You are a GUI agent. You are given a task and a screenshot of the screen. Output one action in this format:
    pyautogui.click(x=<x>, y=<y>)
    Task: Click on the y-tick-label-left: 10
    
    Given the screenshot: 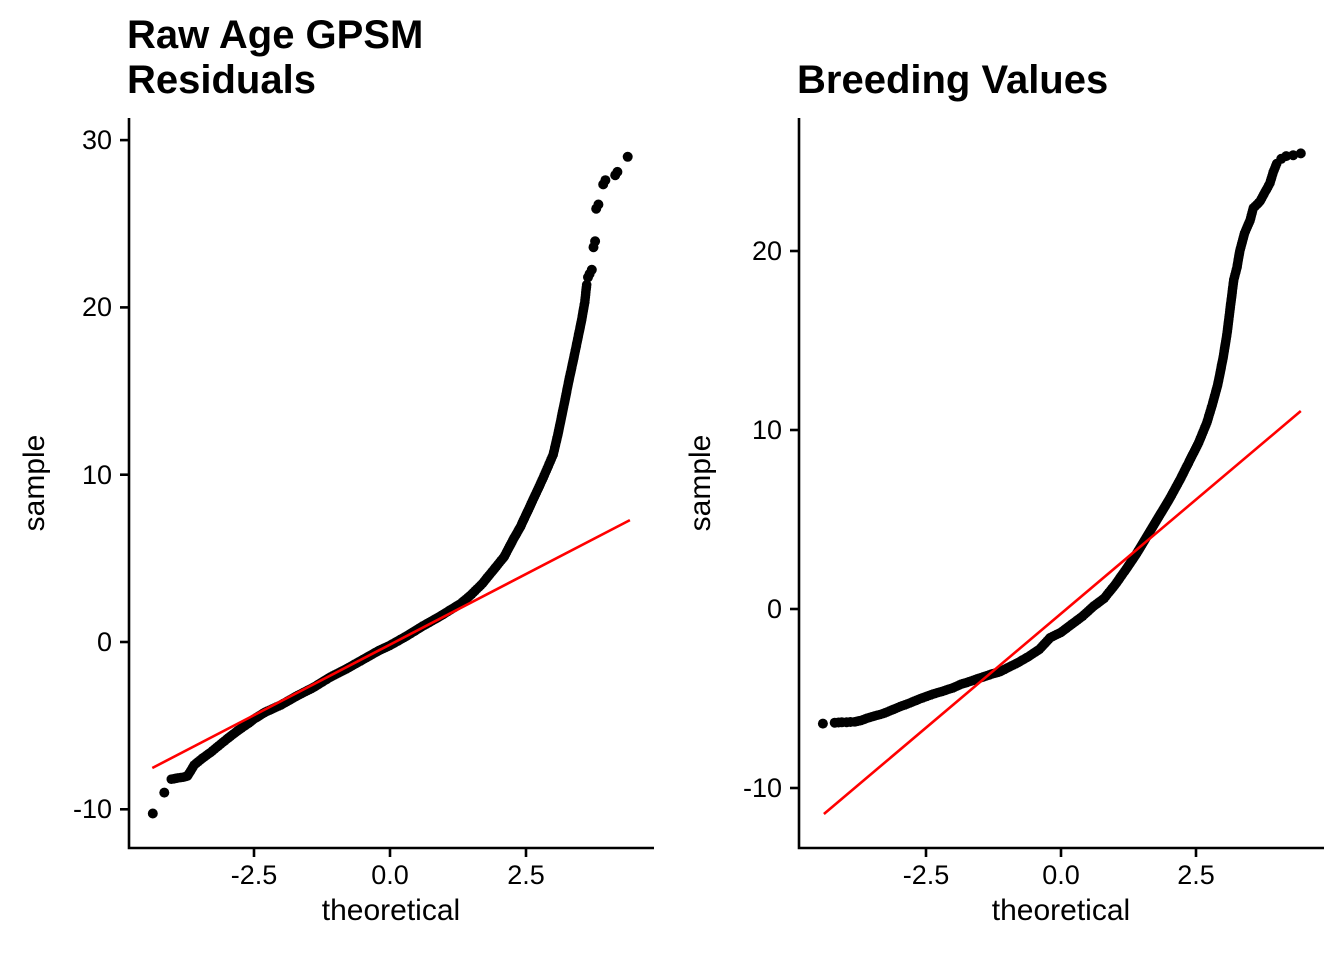 What is the action you would take?
    pyautogui.click(x=96, y=475)
    